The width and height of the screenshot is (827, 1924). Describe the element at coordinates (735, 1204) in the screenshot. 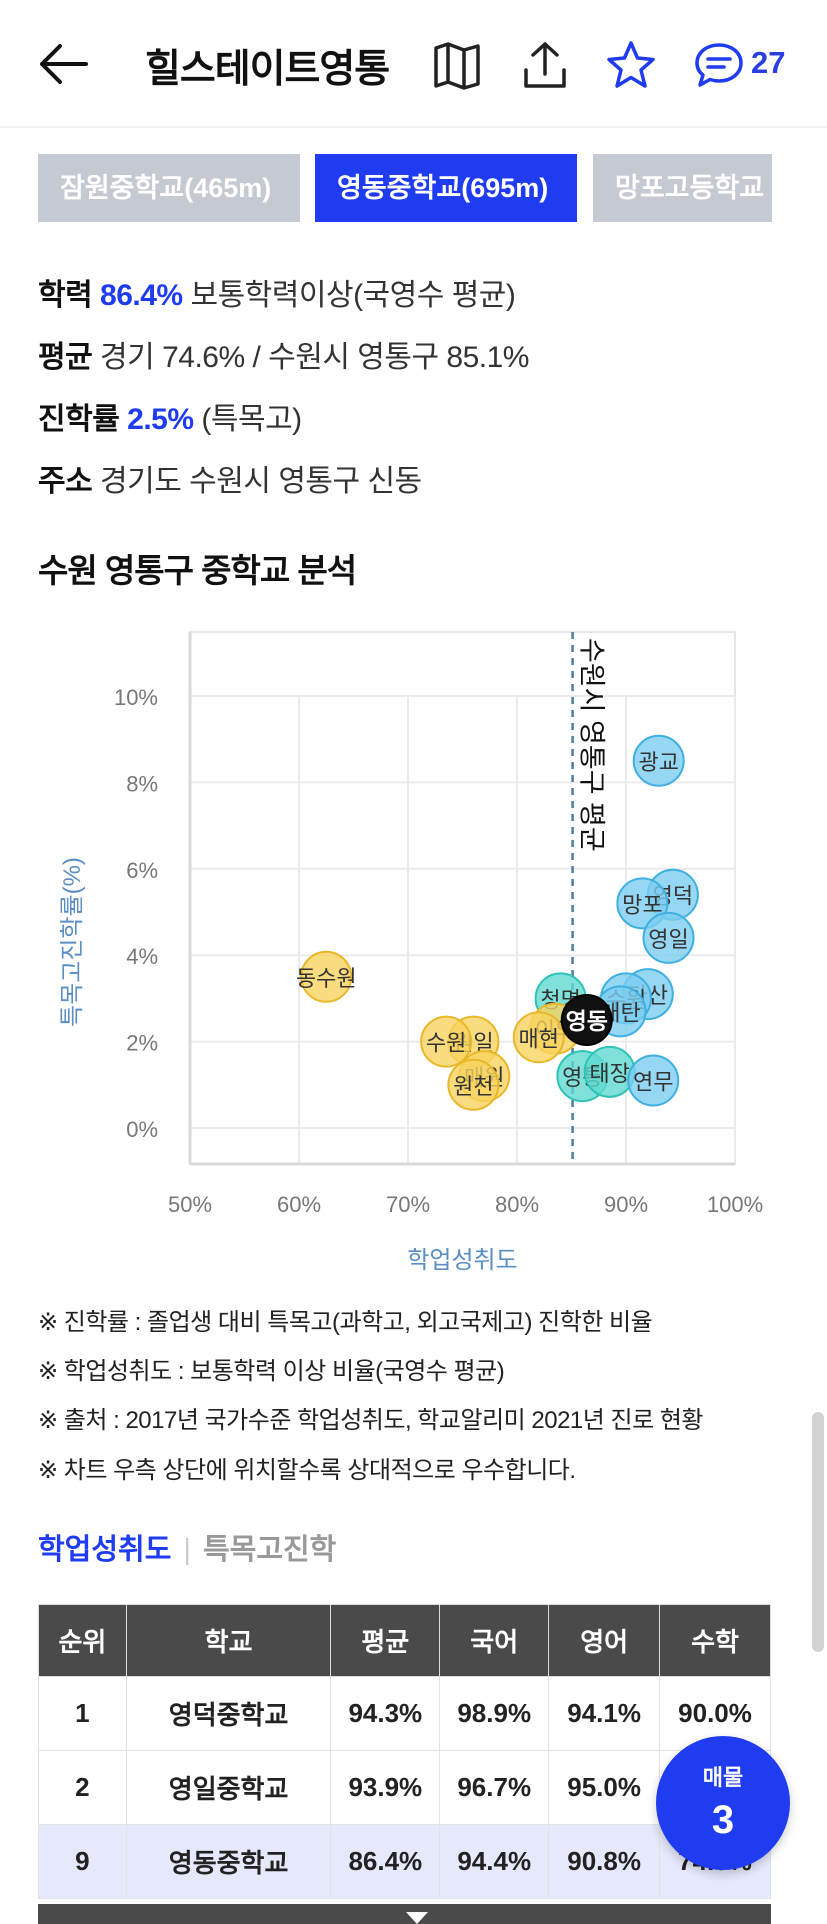

I see `x-tick-label: 100%` at that location.